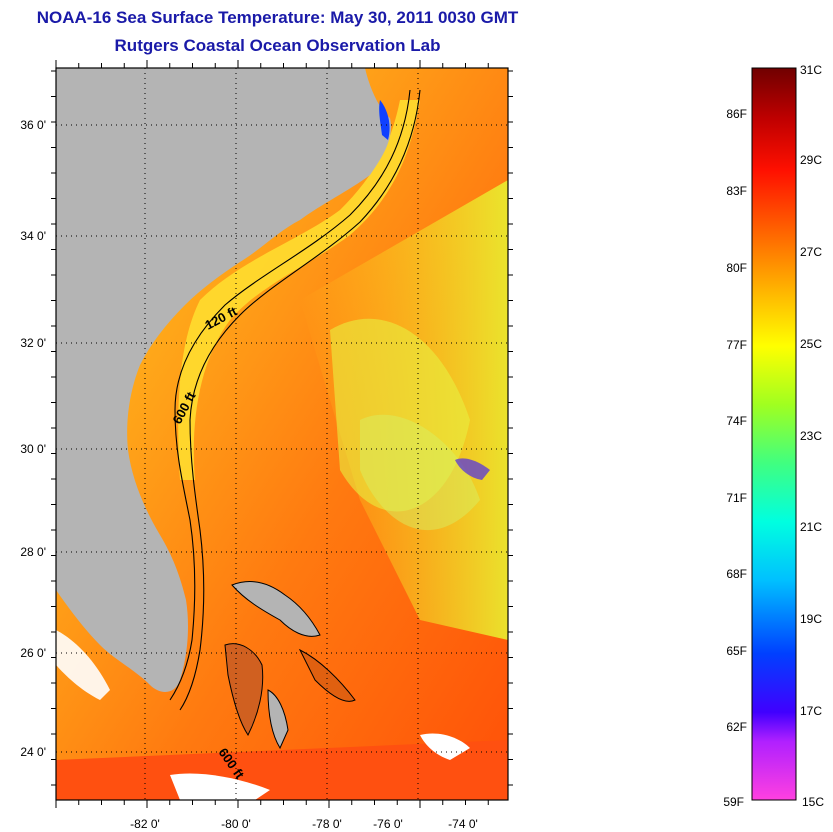  Describe the element at coordinates (145, 824) in the screenshot. I see `lon-label: -82 0'` at that location.